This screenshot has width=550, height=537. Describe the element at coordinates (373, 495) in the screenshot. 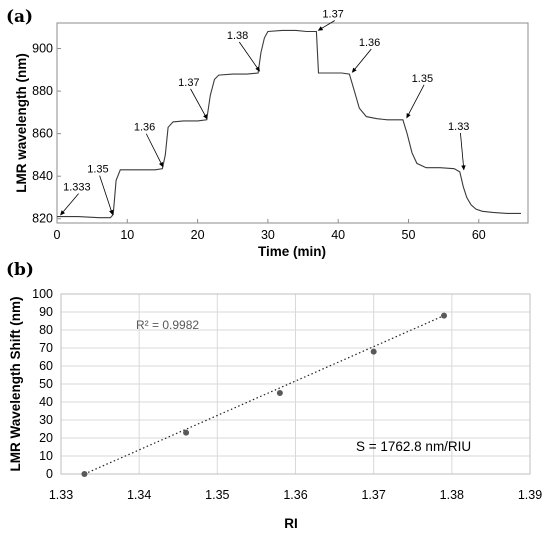

I see `x-tick-label: 1.37` at that location.